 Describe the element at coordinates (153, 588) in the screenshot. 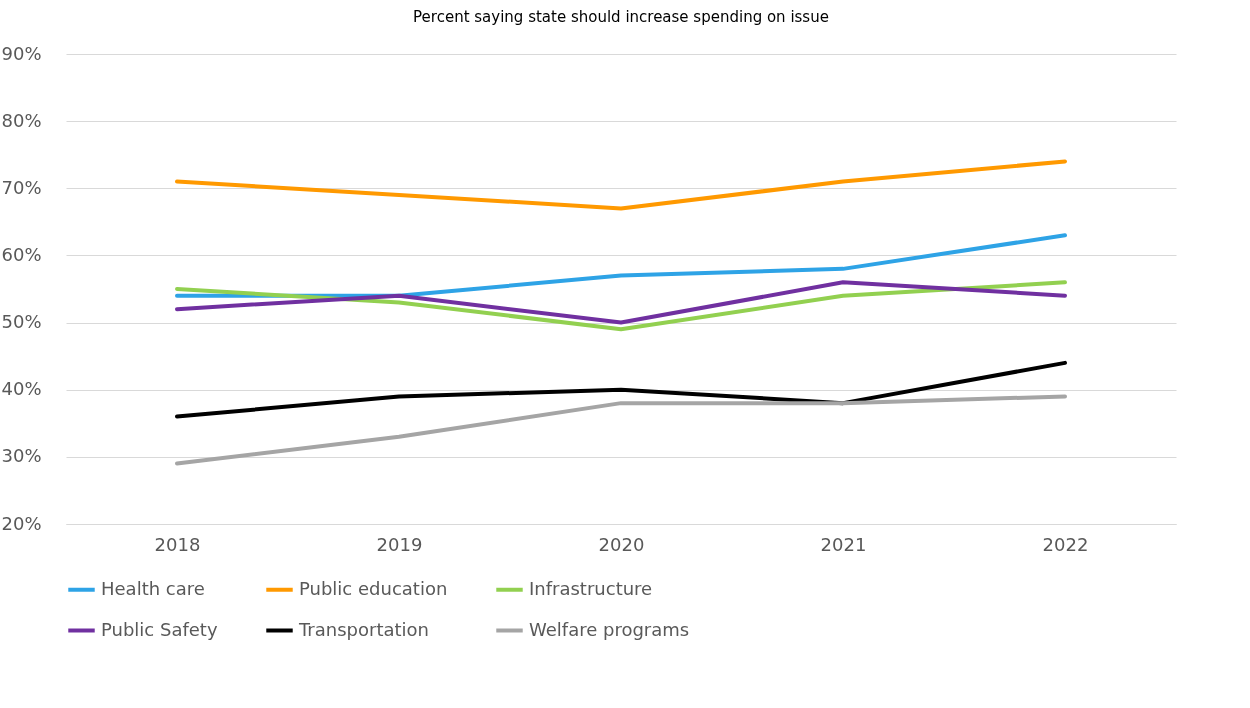

I see `legend-label: Health care` at that location.